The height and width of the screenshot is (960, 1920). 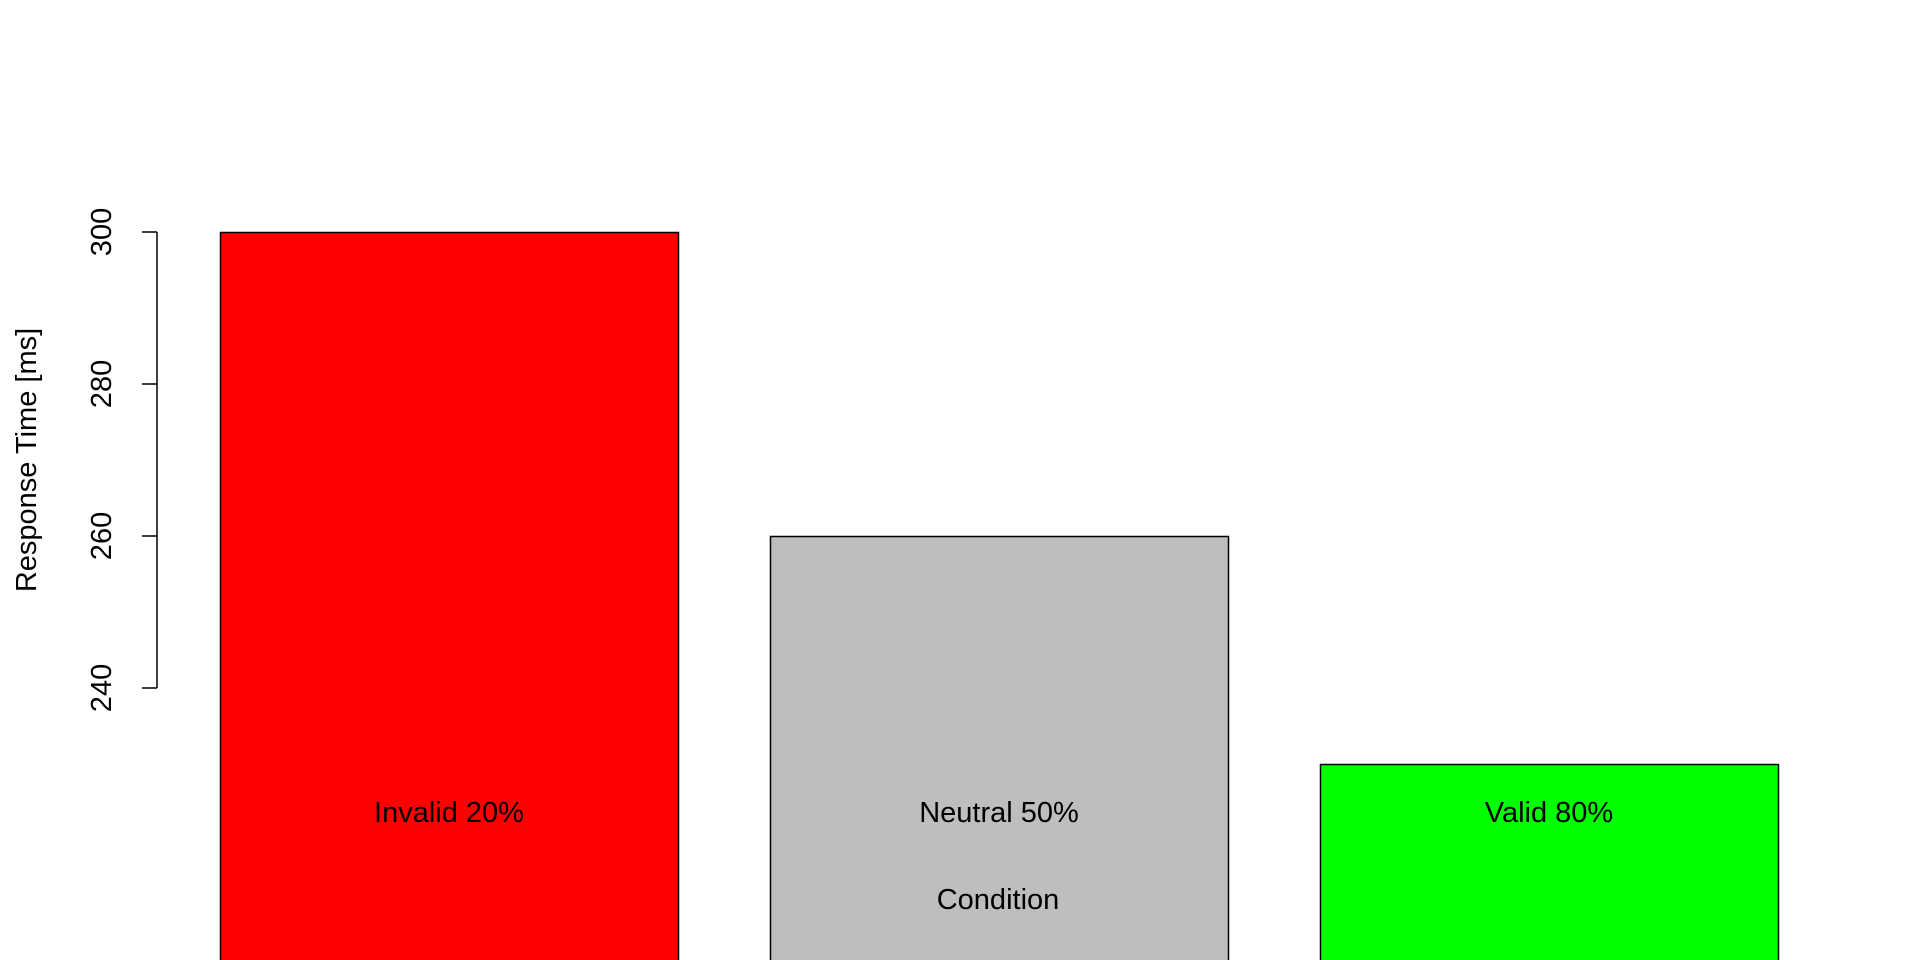 I want to click on x-axis-title: Condition, so click(x=998, y=900).